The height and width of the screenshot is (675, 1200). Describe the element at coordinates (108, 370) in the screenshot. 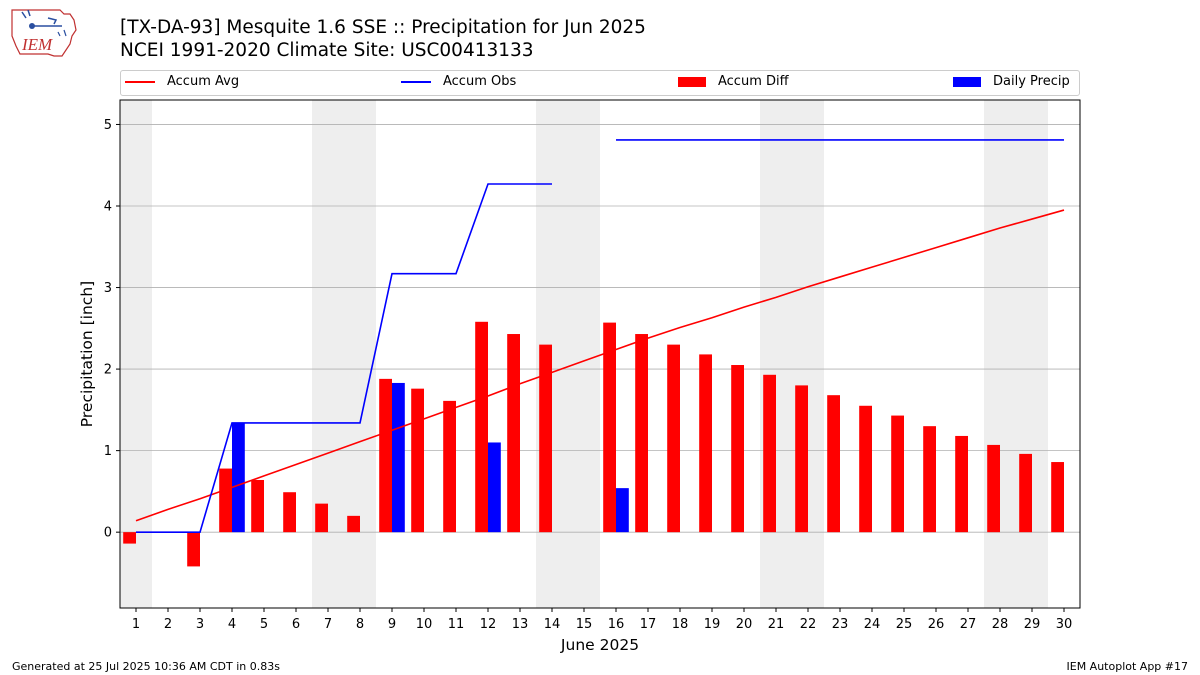

I see `y-tick-label: 2` at that location.